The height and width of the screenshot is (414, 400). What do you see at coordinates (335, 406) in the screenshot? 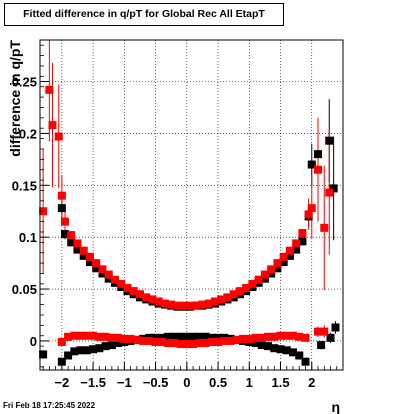
I see `x-axis-label: η` at bounding box center [335, 406].